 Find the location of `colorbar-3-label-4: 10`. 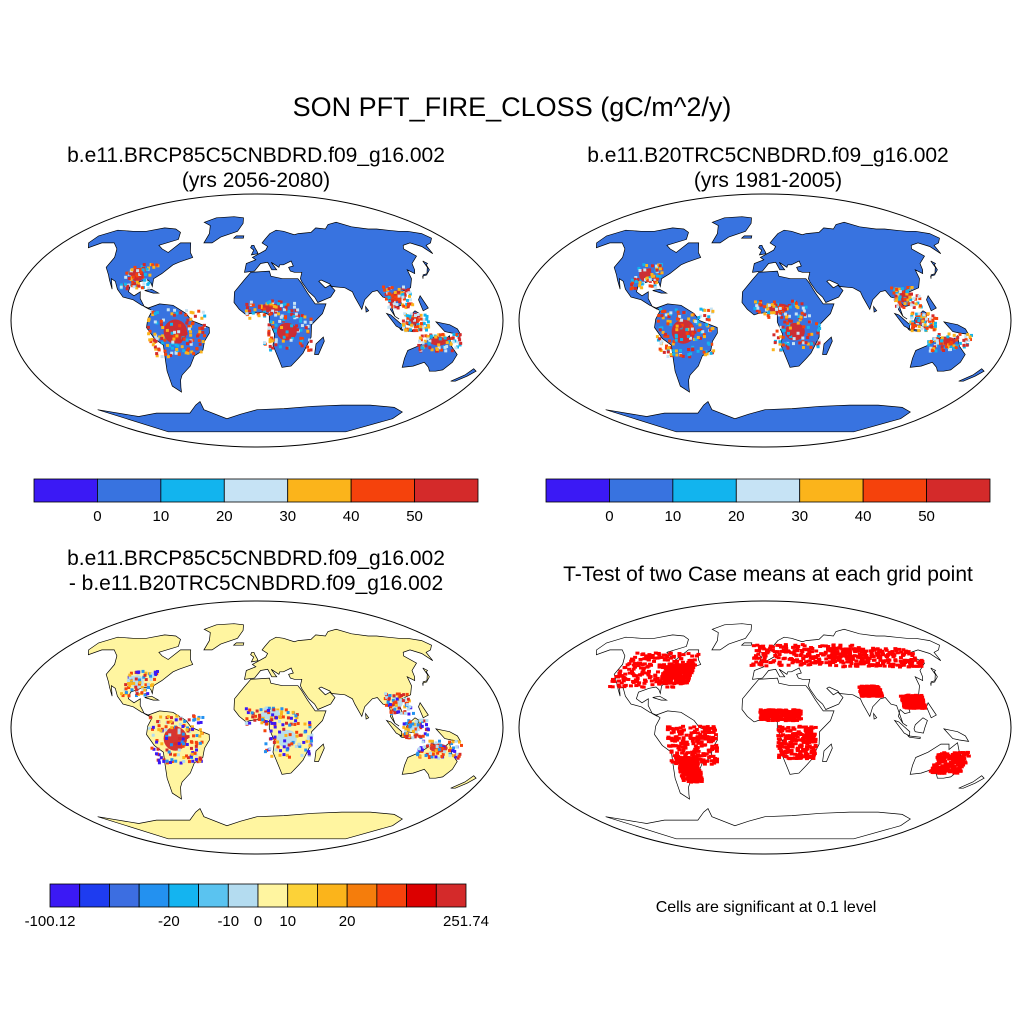

colorbar-3-label-4: 10 is located at coordinates (287, 921).